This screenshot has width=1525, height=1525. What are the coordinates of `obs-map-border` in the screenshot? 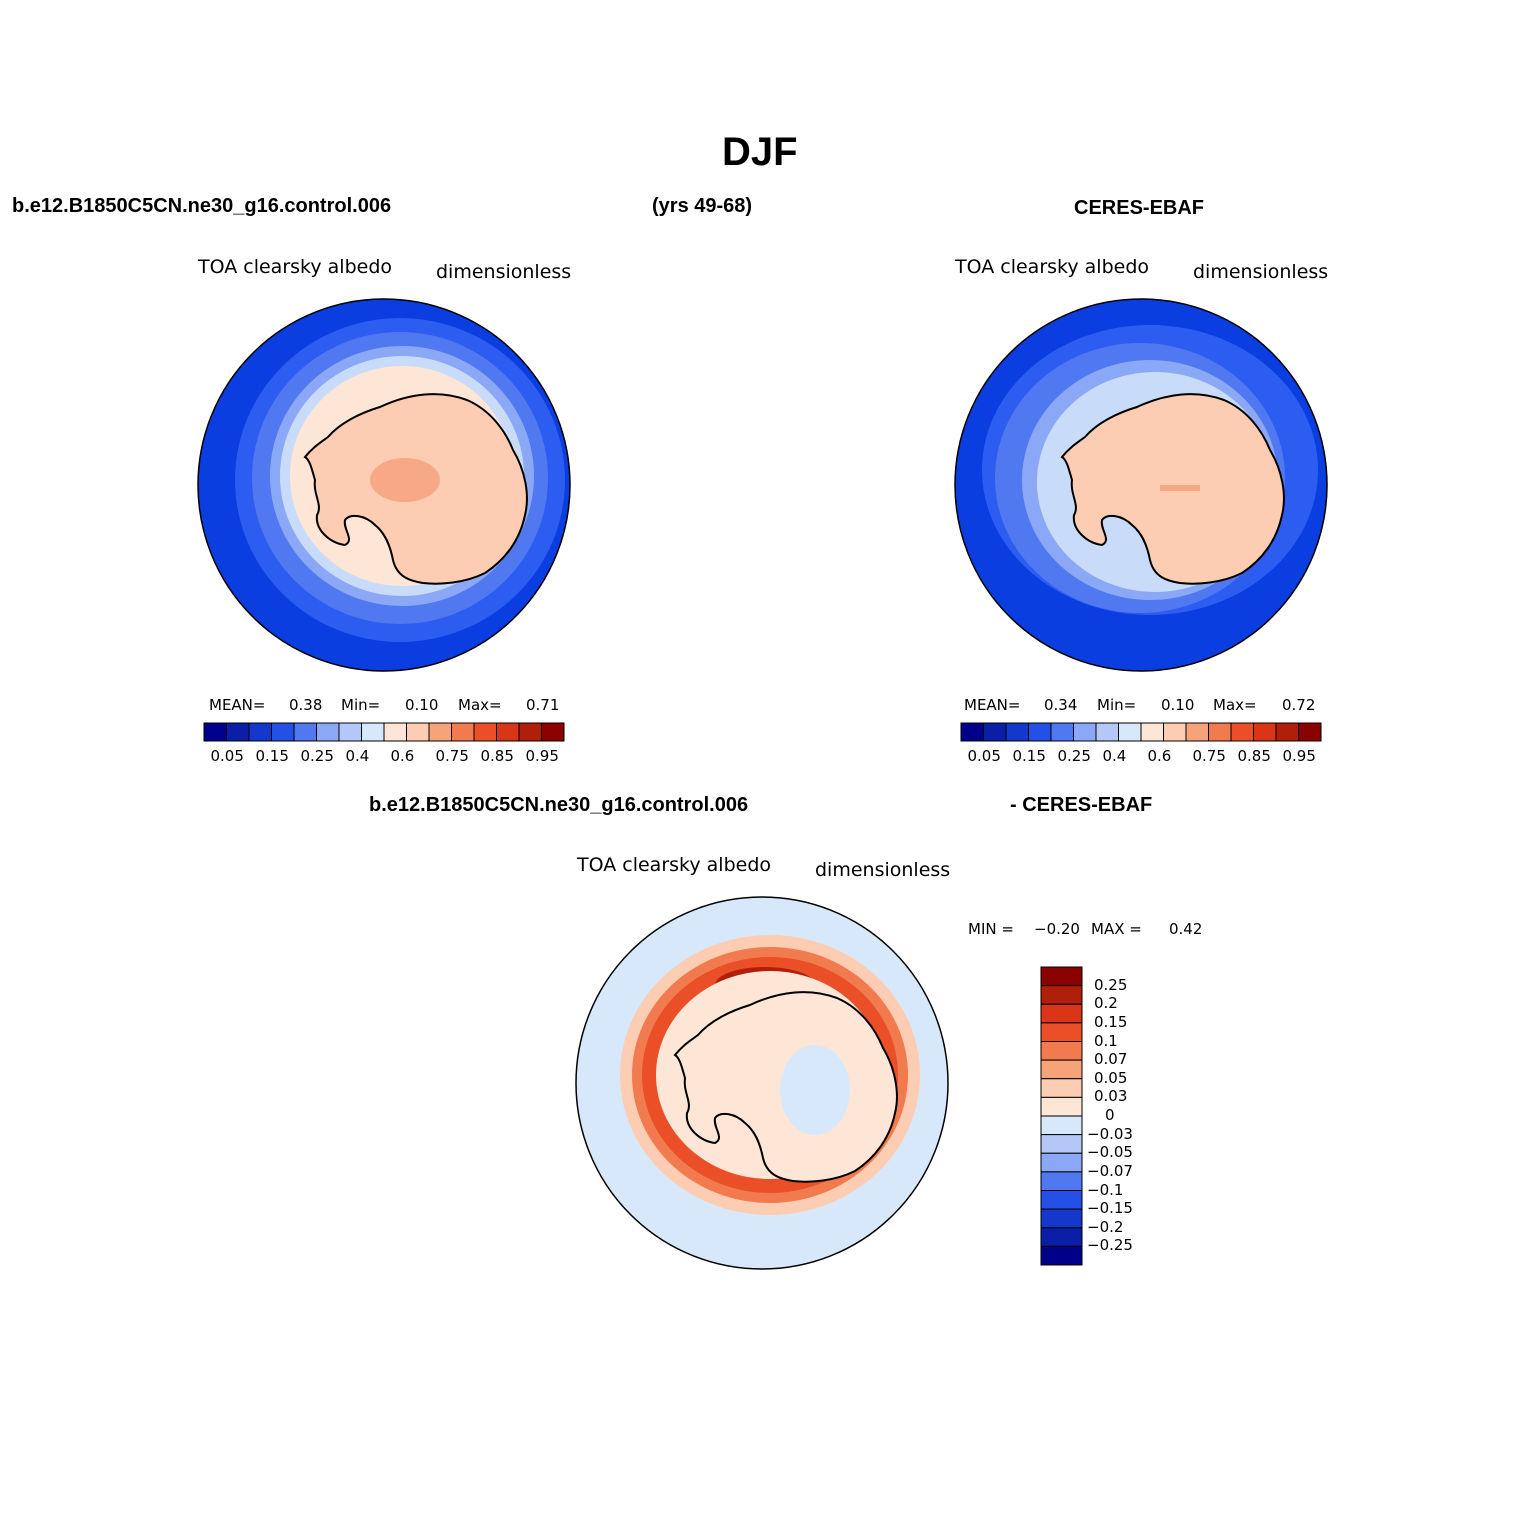 It's located at (1141, 485).